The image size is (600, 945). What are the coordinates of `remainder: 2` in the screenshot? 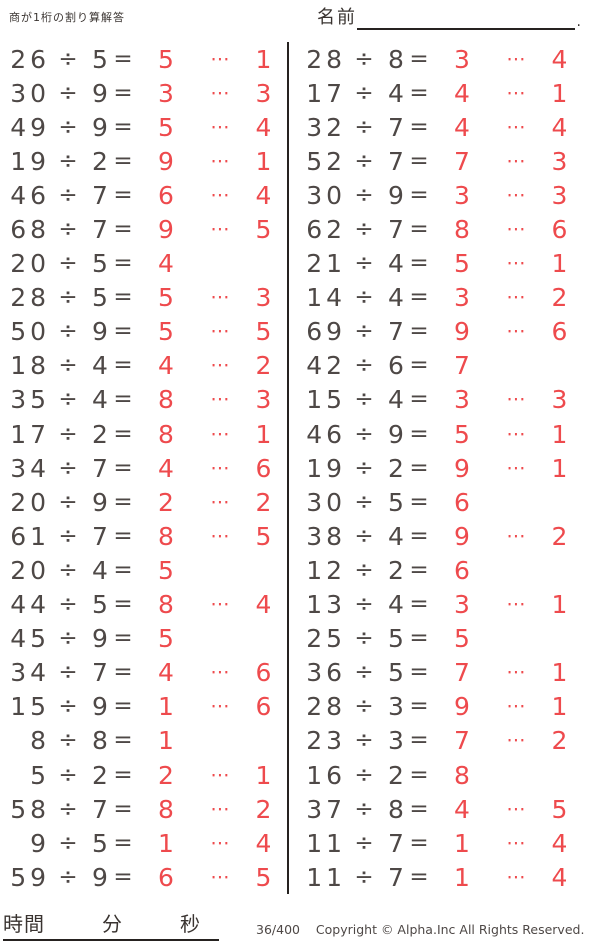 It's located at (263, 502).